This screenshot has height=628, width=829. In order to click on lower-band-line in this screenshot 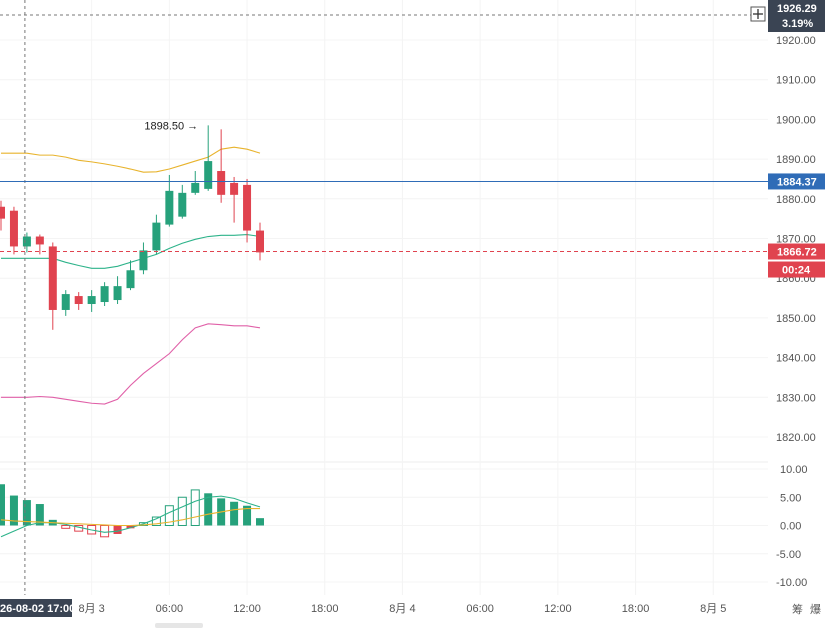, I will do `click(131, 364)`.